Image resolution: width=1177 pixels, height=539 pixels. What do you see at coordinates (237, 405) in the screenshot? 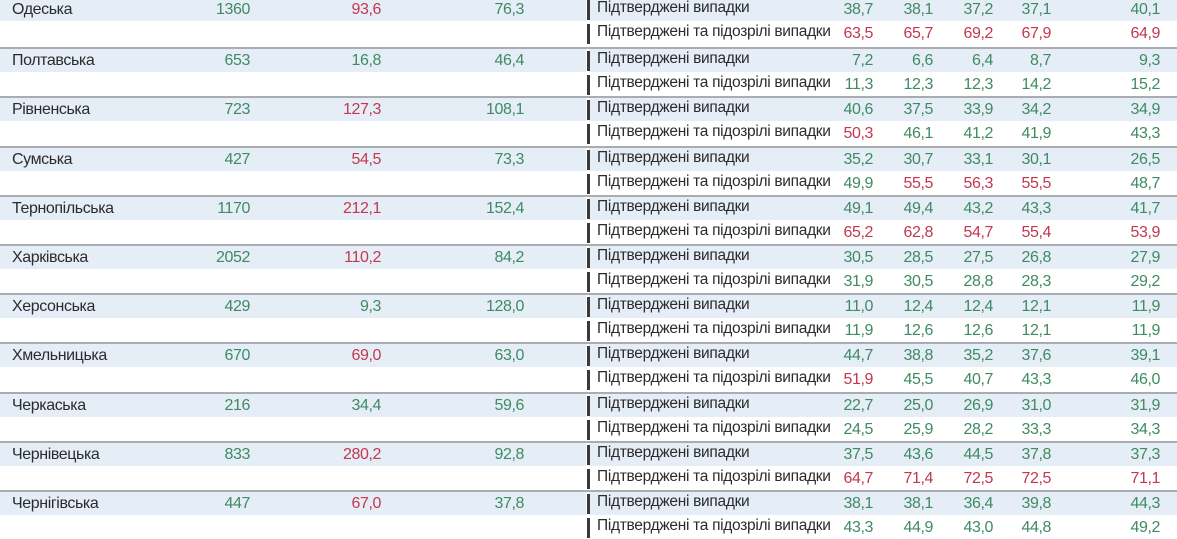
I see `population-value: 216` at bounding box center [237, 405].